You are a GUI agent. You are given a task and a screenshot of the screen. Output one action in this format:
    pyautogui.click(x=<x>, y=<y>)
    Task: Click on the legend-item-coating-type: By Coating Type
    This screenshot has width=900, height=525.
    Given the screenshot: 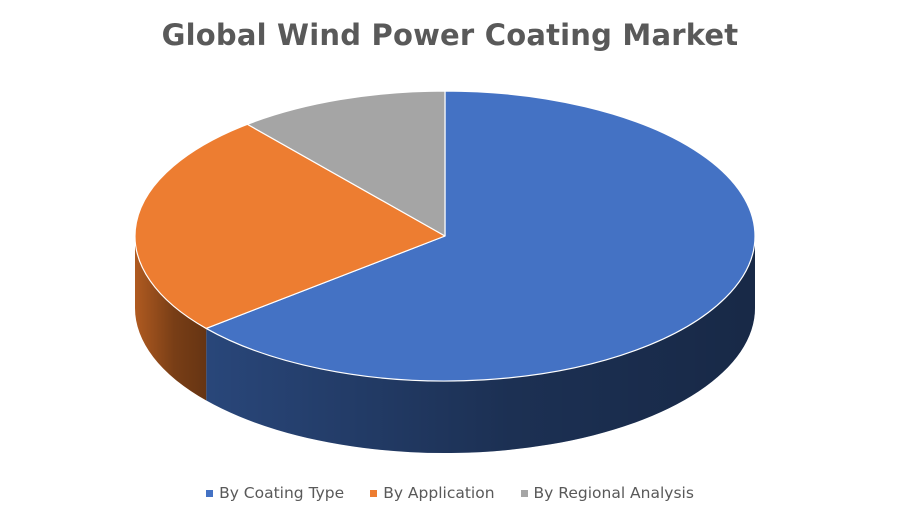 What is the action you would take?
    pyautogui.click(x=275, y=493)
    